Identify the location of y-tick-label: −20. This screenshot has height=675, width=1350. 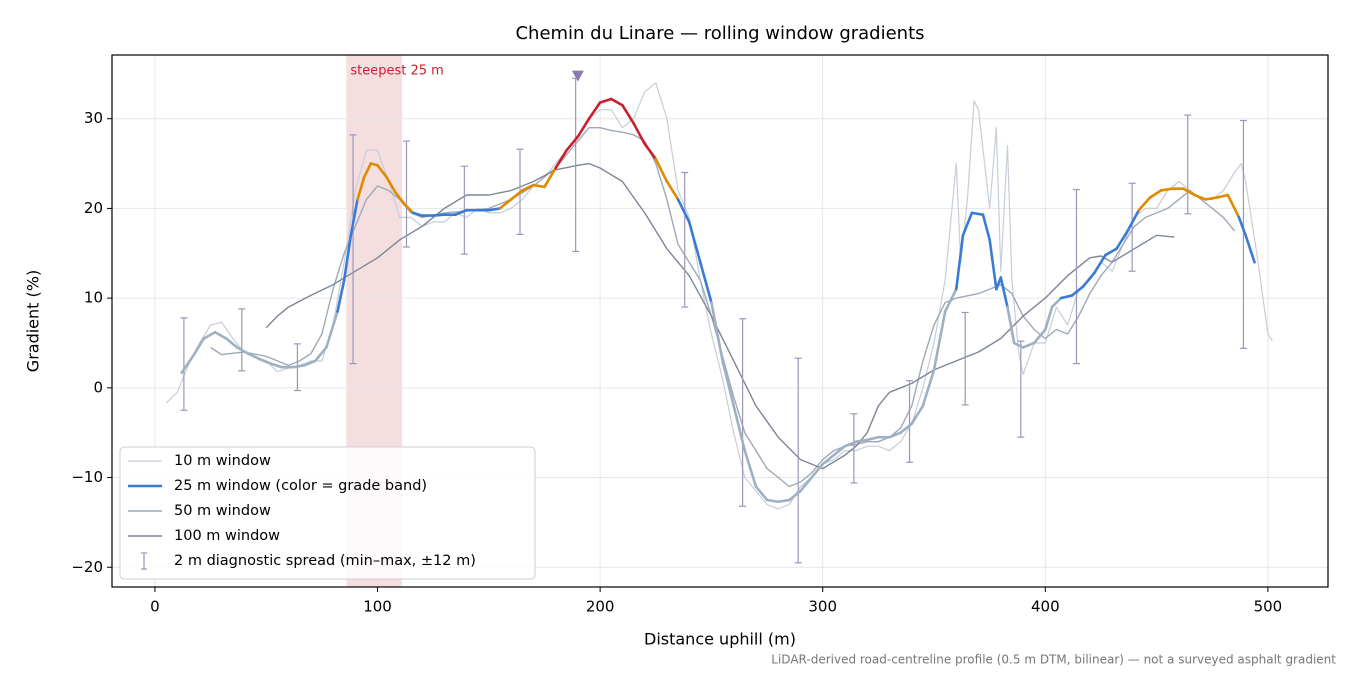
(87, 567).